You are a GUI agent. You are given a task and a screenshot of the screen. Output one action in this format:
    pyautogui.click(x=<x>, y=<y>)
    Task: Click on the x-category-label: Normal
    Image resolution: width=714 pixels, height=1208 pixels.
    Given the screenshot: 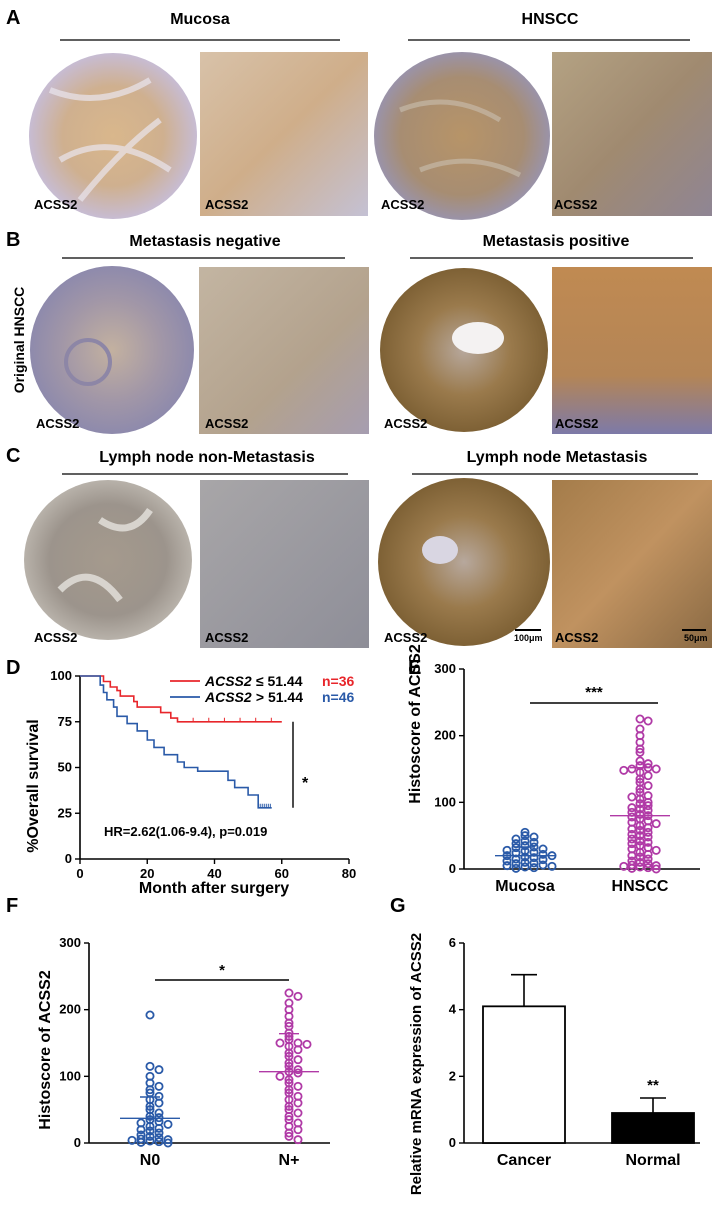 What is the action you would take?
    pyautogui.click(x=652, y=1160)
    